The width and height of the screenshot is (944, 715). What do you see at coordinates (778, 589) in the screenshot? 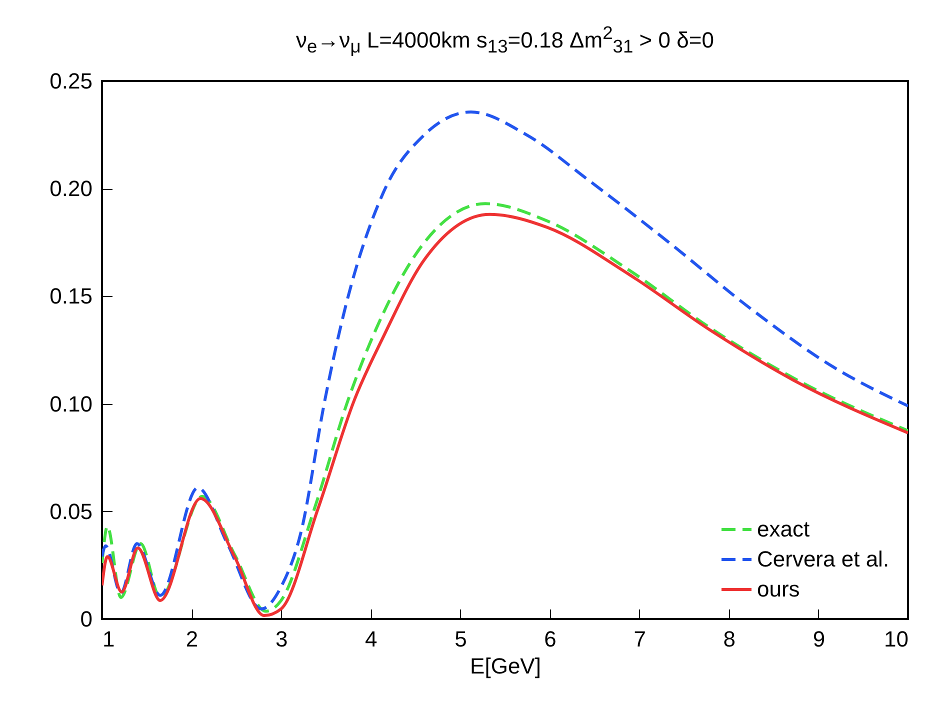
I see `legend-label: ours` at bounding box center [778, 589].